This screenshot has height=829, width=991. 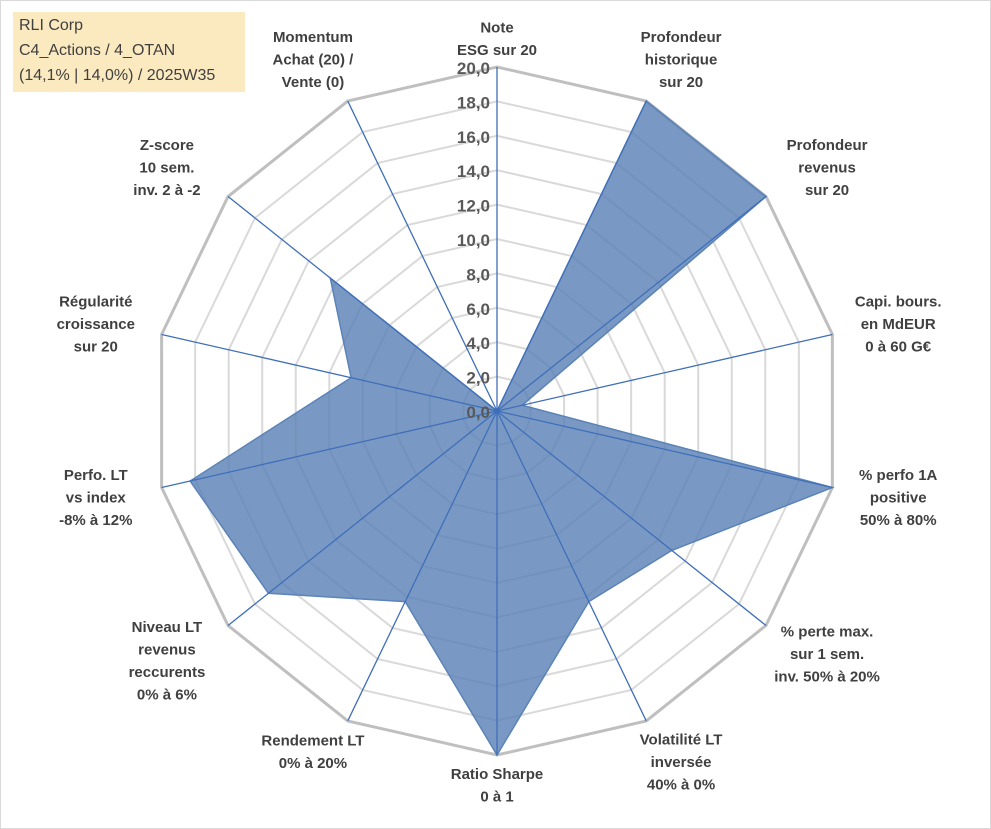 I want to click on axis-label: 0% à 20%, so click(x=313, y=763).